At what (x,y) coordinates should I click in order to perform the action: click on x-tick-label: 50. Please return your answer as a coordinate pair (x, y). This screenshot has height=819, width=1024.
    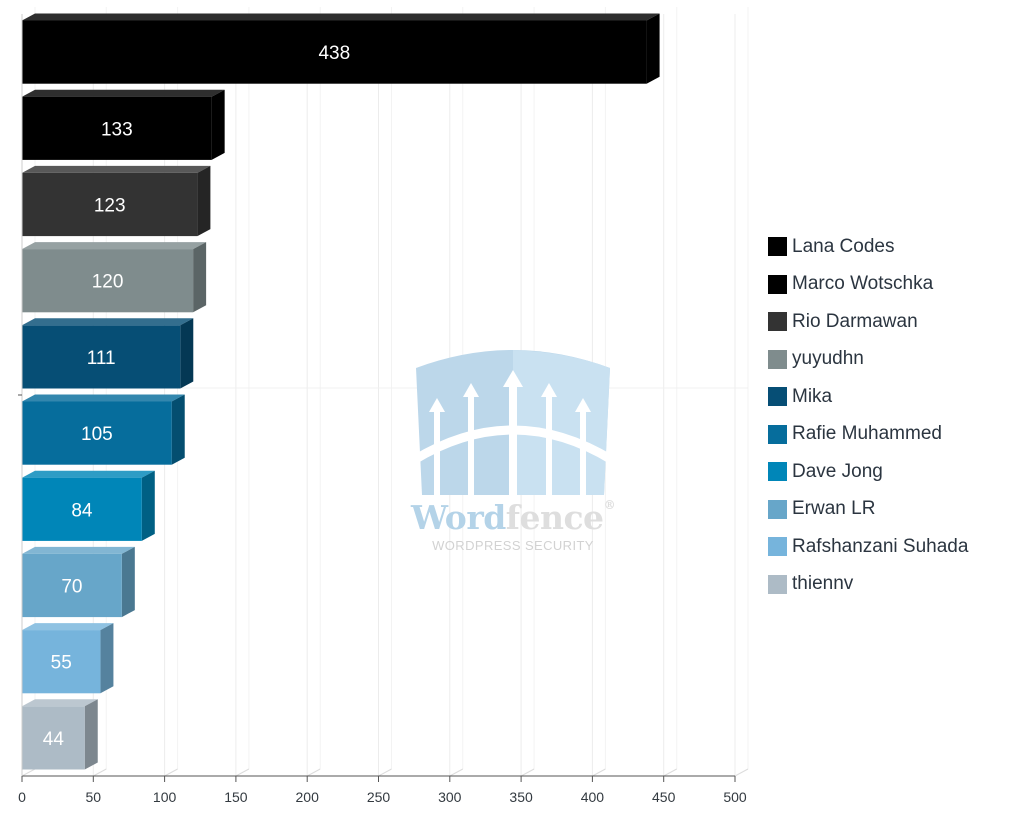
    Looking at the image, I should click on (94, 797).